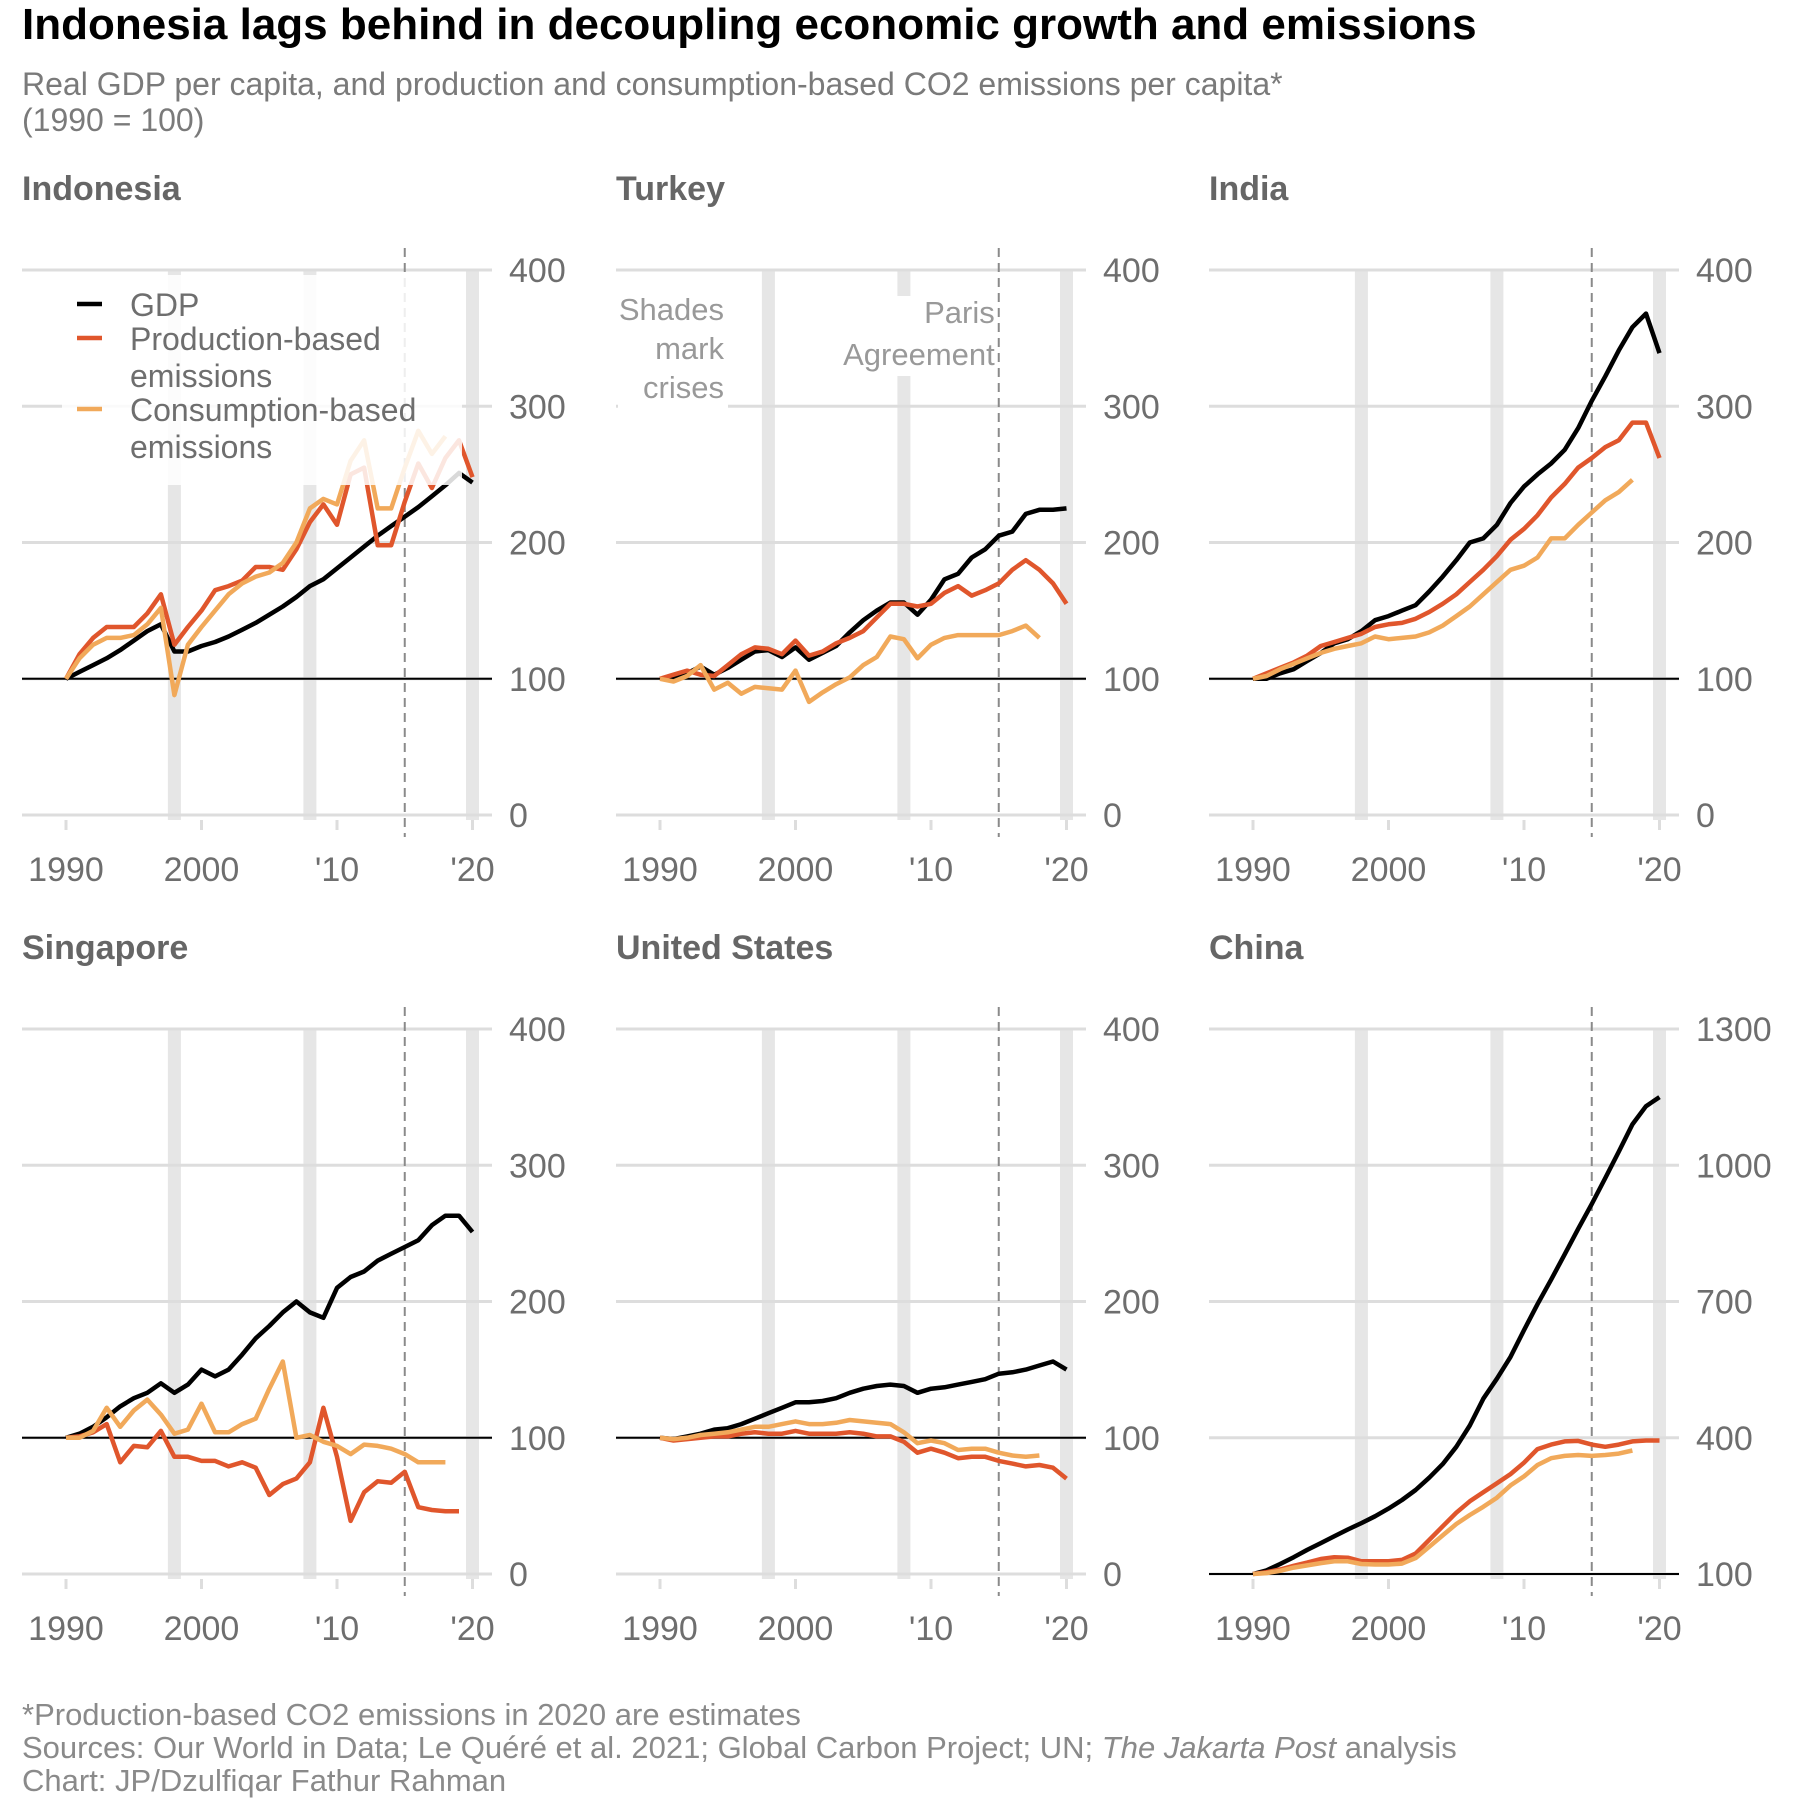 The height and width of the screenshot is (1800, 1800). I want to click on panel-title: Turkey, so click(670, 189).